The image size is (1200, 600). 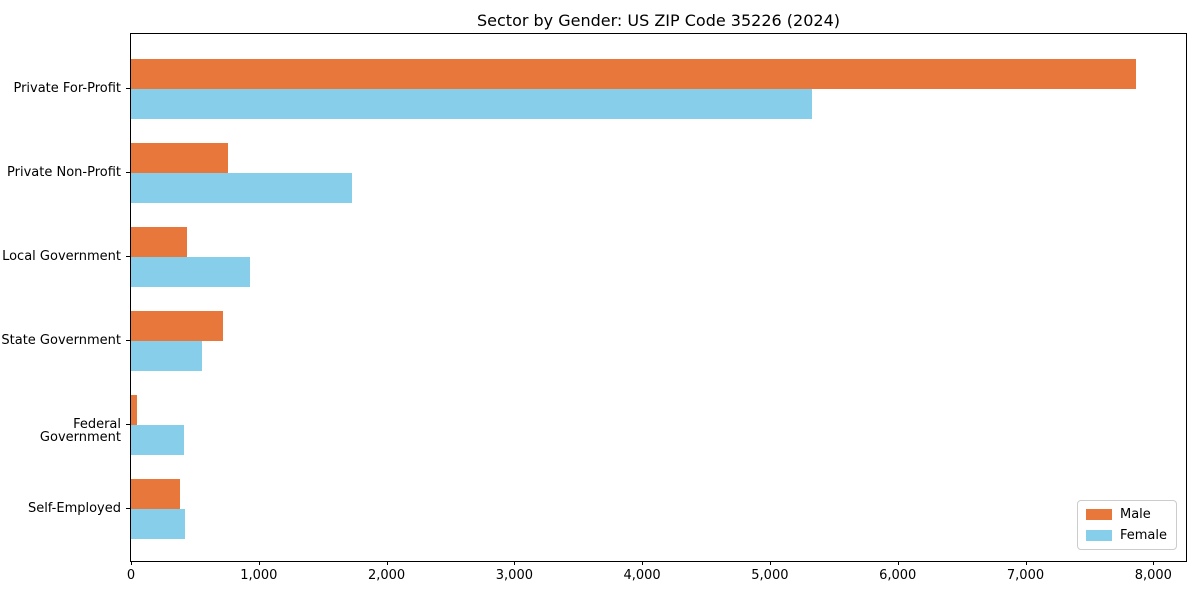 What do you see at coordinates (1098, 514) in the screenshot?
I see `legend-swatch-male` at bounding box center [1098, 514].